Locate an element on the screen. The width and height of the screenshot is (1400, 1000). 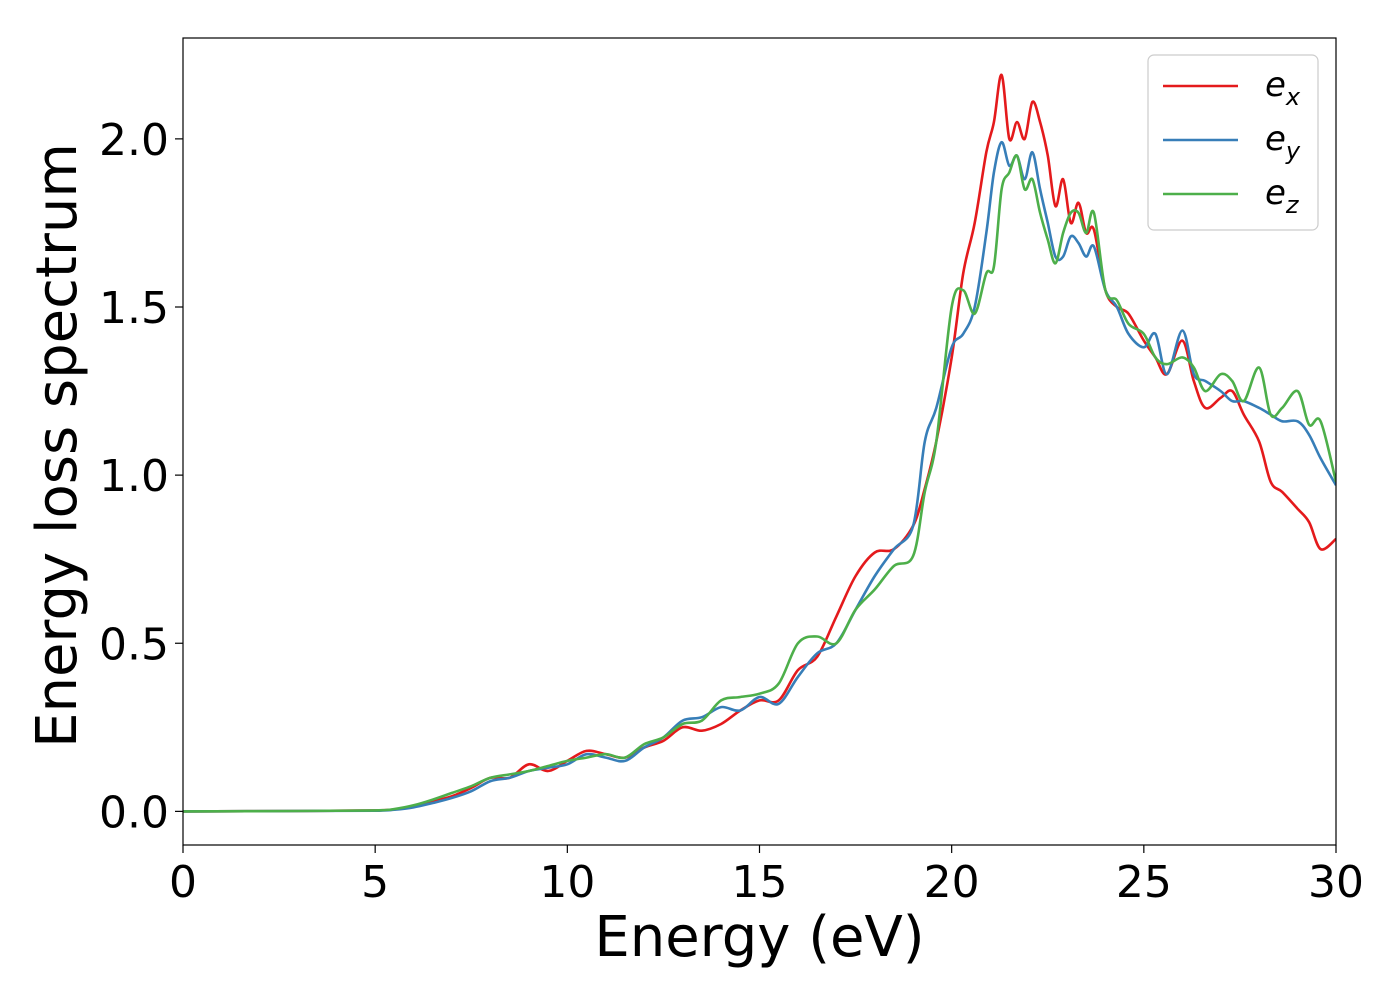
x-tick-label: 5 is located at coordinates (375, 882).